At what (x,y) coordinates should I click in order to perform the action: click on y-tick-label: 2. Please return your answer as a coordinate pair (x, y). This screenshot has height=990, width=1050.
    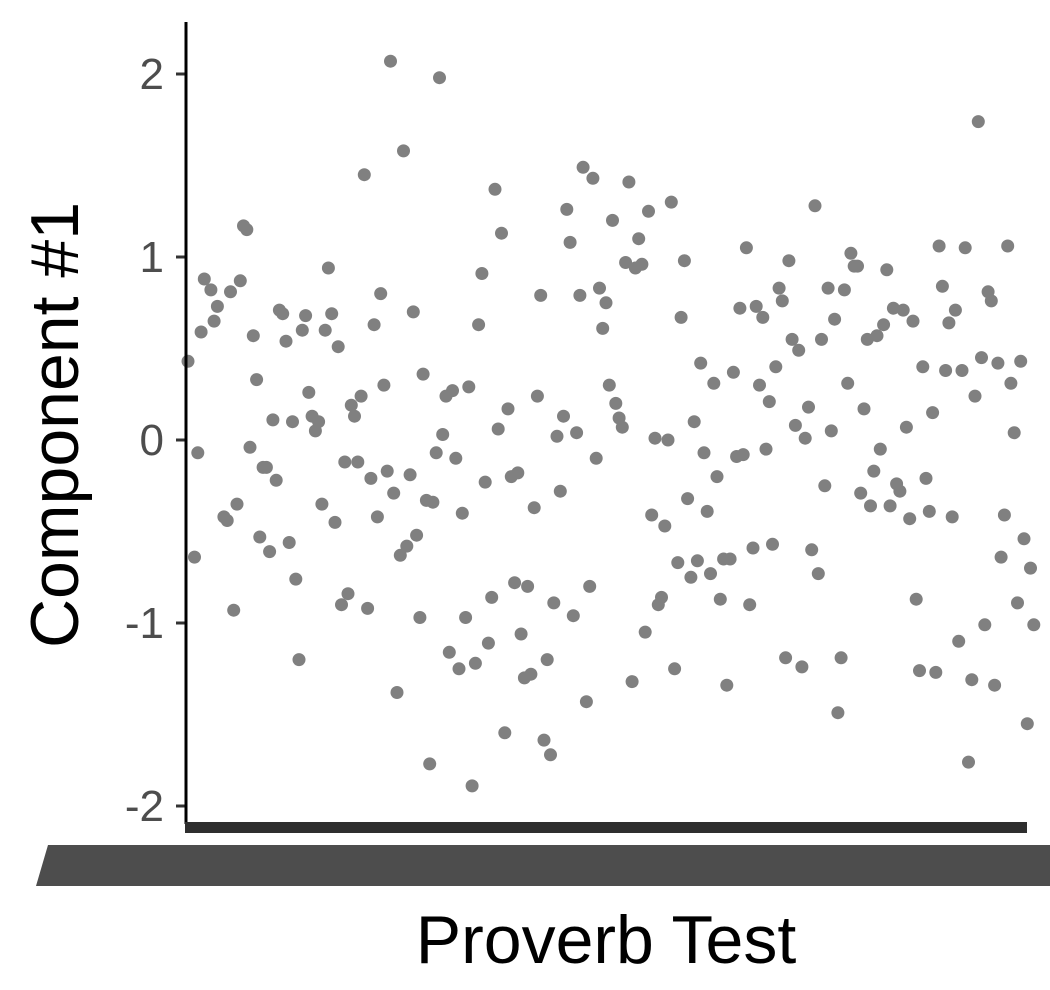
    Looking at the image, I should click on (152, 74).